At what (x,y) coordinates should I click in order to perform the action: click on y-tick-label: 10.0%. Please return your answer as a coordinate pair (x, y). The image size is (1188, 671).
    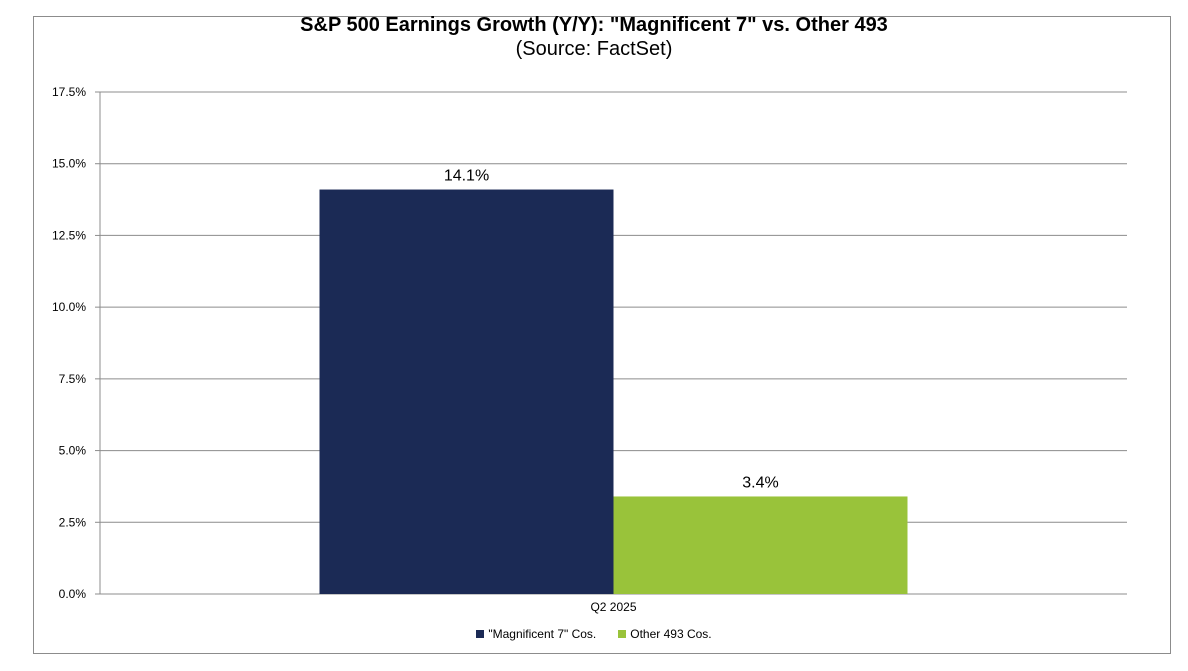
    Looking at the image, I should click on (69, 307).